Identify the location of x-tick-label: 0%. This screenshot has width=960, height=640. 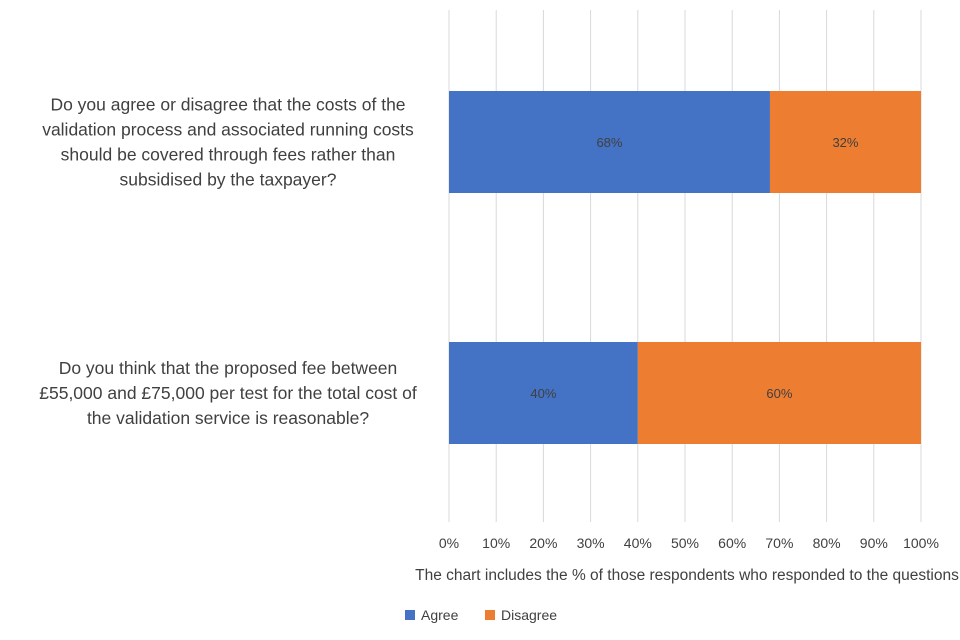
(449, 543).